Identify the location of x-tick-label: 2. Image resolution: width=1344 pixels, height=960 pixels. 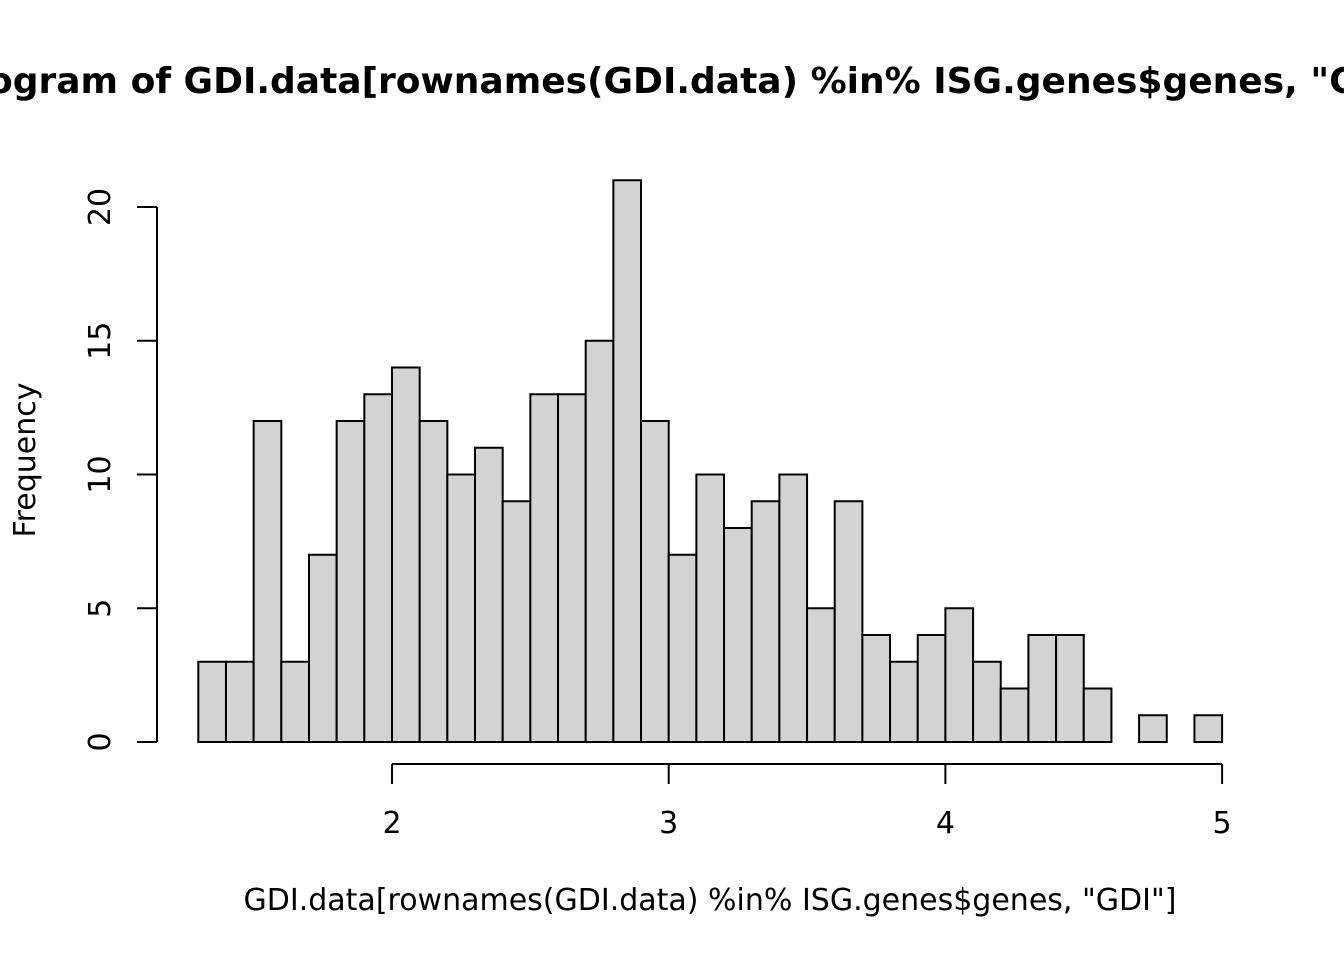
(391, 823).